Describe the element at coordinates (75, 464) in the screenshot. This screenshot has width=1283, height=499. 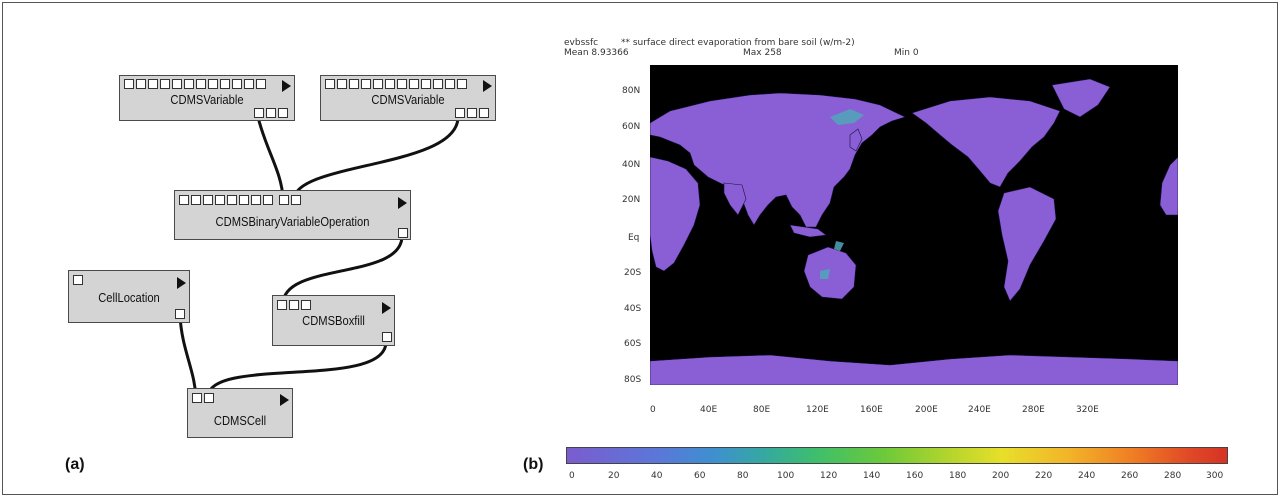
I see `panel-label-a: (a)` at that location.